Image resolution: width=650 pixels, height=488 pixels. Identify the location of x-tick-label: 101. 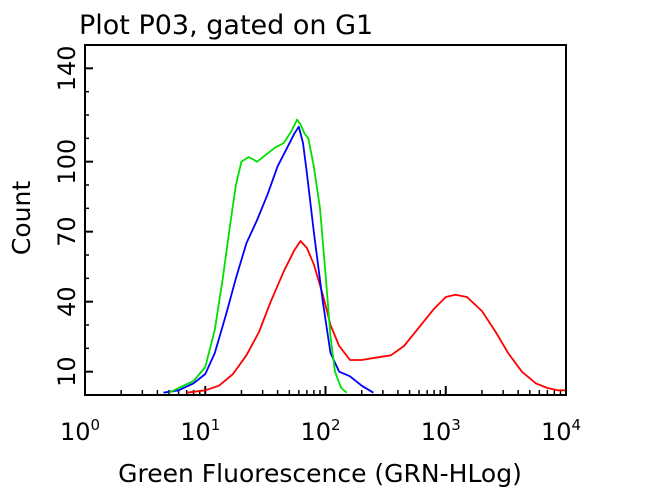
(200, 431).